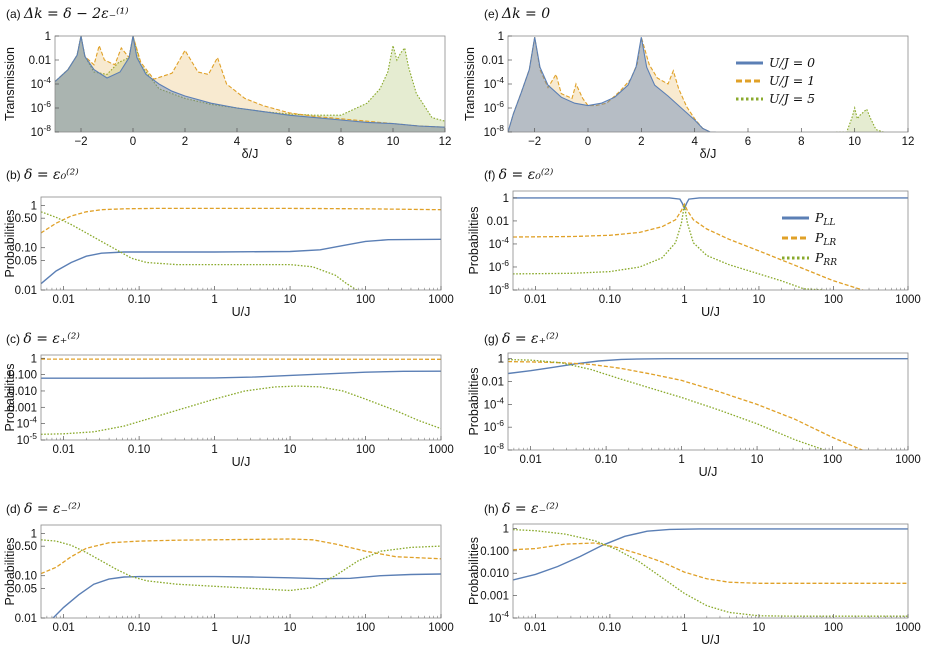  I want to click on line-UJ1, so click(250, 82).